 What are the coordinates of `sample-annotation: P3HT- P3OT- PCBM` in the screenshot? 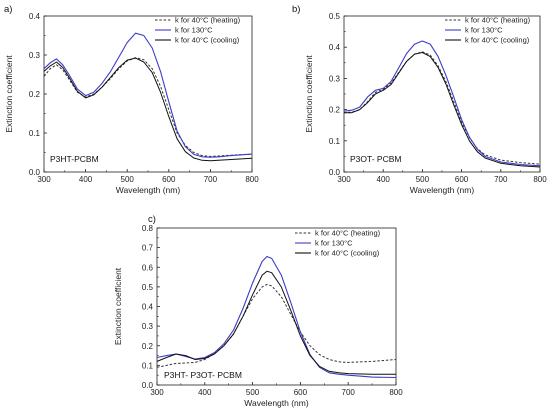 It's located at (203, 375).